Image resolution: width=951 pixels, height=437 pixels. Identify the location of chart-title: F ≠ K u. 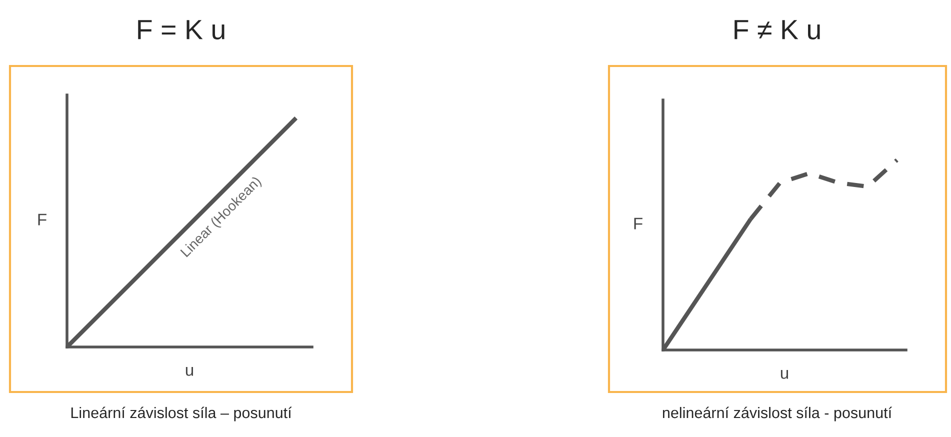
(777, 30).